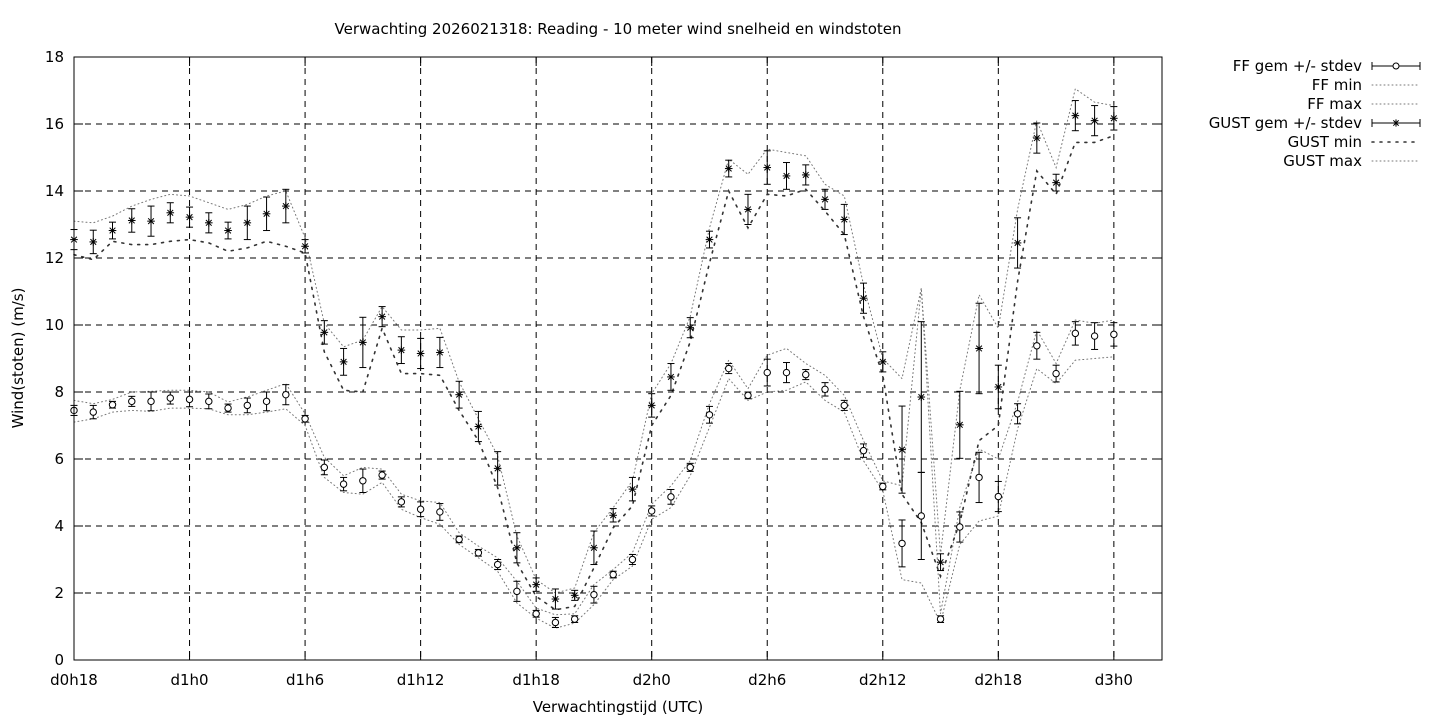 The height and width of the screenshot is (724, 1440). What do you see at coordinates (1364, 104) in the screenshot?
I see `legend-entry: FF max` at bounding box center [1364, 104].